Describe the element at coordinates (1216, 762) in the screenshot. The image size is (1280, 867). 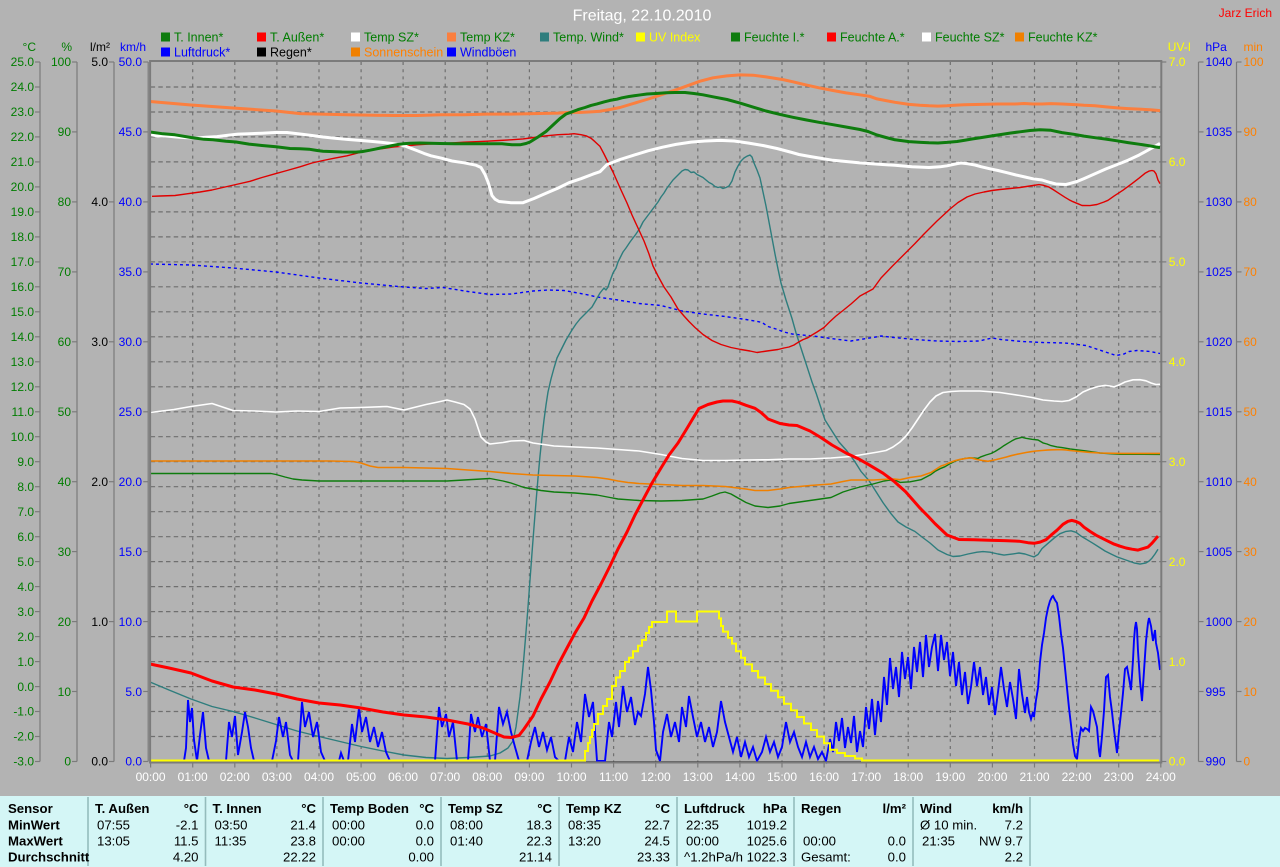
I see `svg-text: 990` at that location.